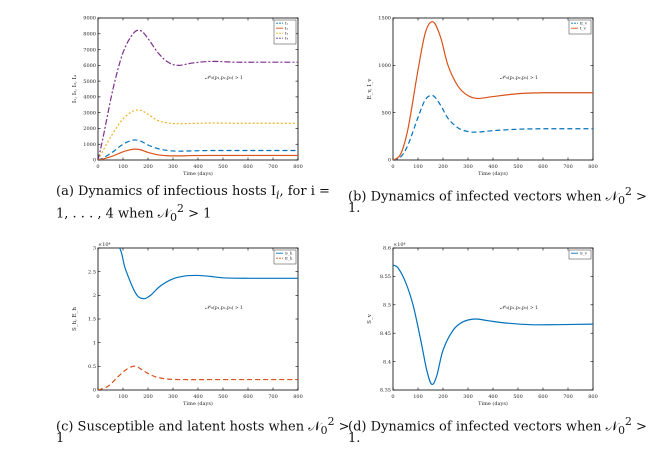  I want to click on caption-c-sup: 2, so click(331, 421).